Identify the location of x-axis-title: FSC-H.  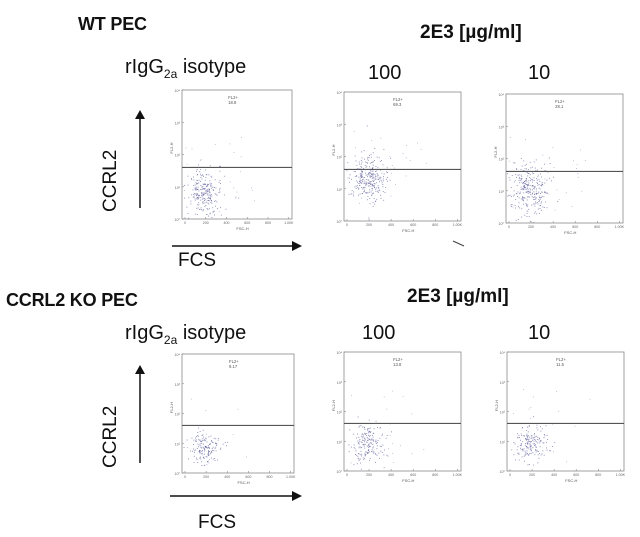
(243, 482).